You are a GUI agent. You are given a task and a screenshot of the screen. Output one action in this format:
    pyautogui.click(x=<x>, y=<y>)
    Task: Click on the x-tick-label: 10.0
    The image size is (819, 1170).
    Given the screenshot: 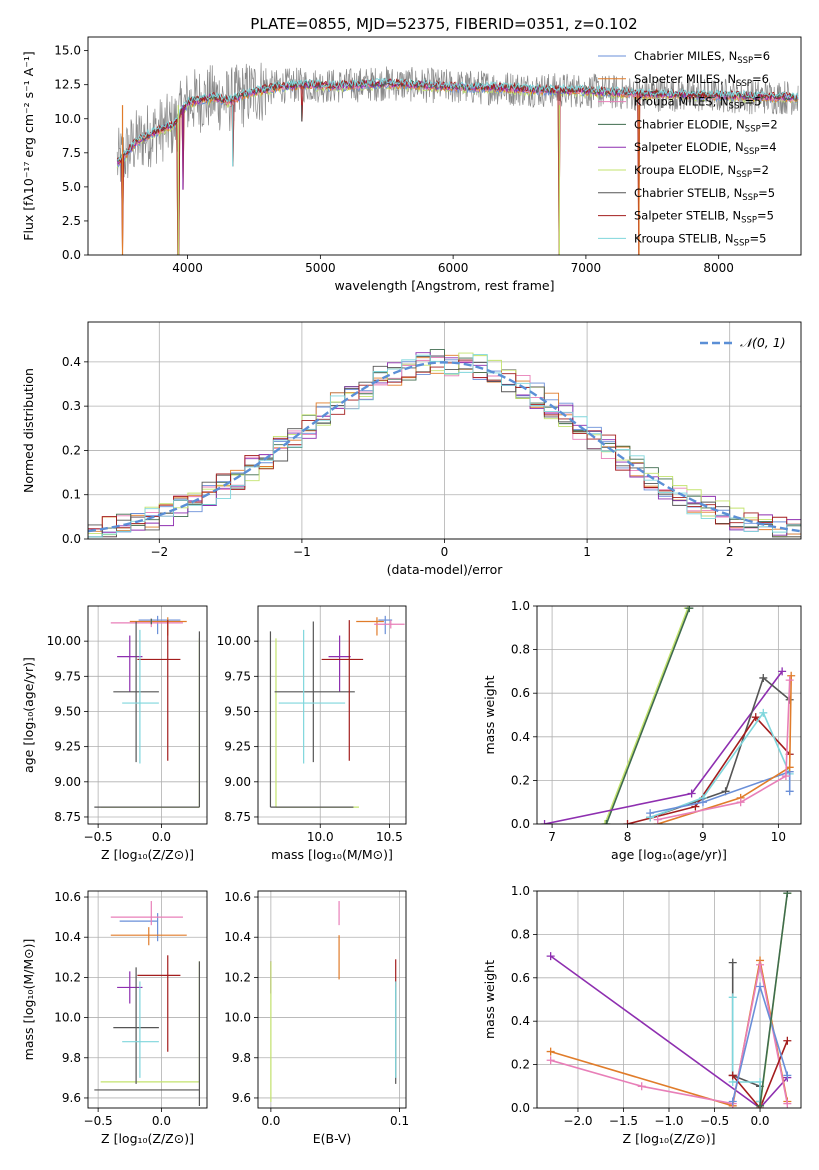 What is the action you would take?
    pyautogui.click(x=320, y=837)
    